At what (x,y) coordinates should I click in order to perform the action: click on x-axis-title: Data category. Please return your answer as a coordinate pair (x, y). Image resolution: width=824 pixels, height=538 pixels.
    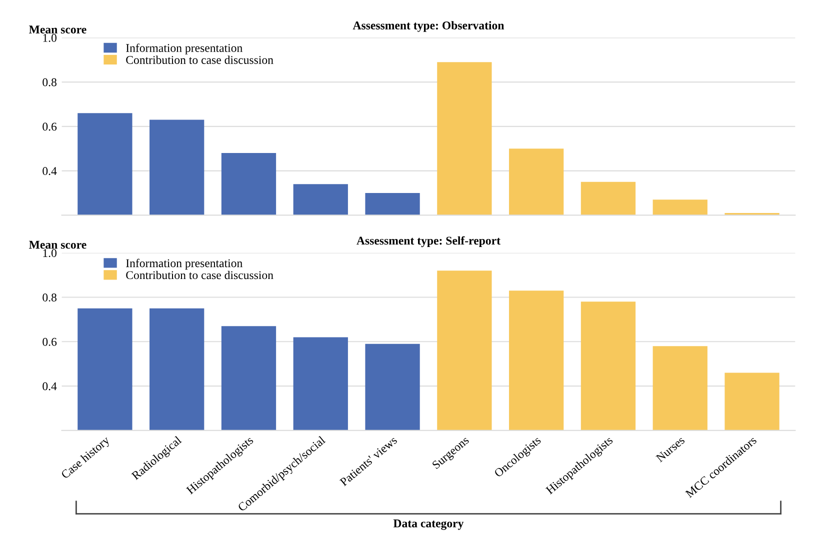
    Looking at the image, I should click on (428, 525).